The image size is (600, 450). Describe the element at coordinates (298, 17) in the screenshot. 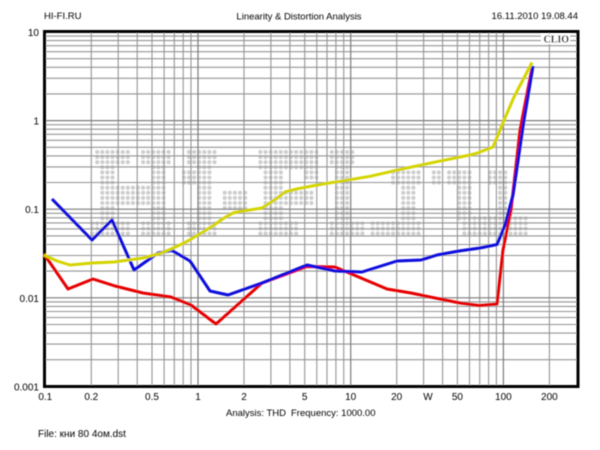

I see `svg-text:Linearity & Distortion Analysi: Linearity & Distortion Analysis` at that location.